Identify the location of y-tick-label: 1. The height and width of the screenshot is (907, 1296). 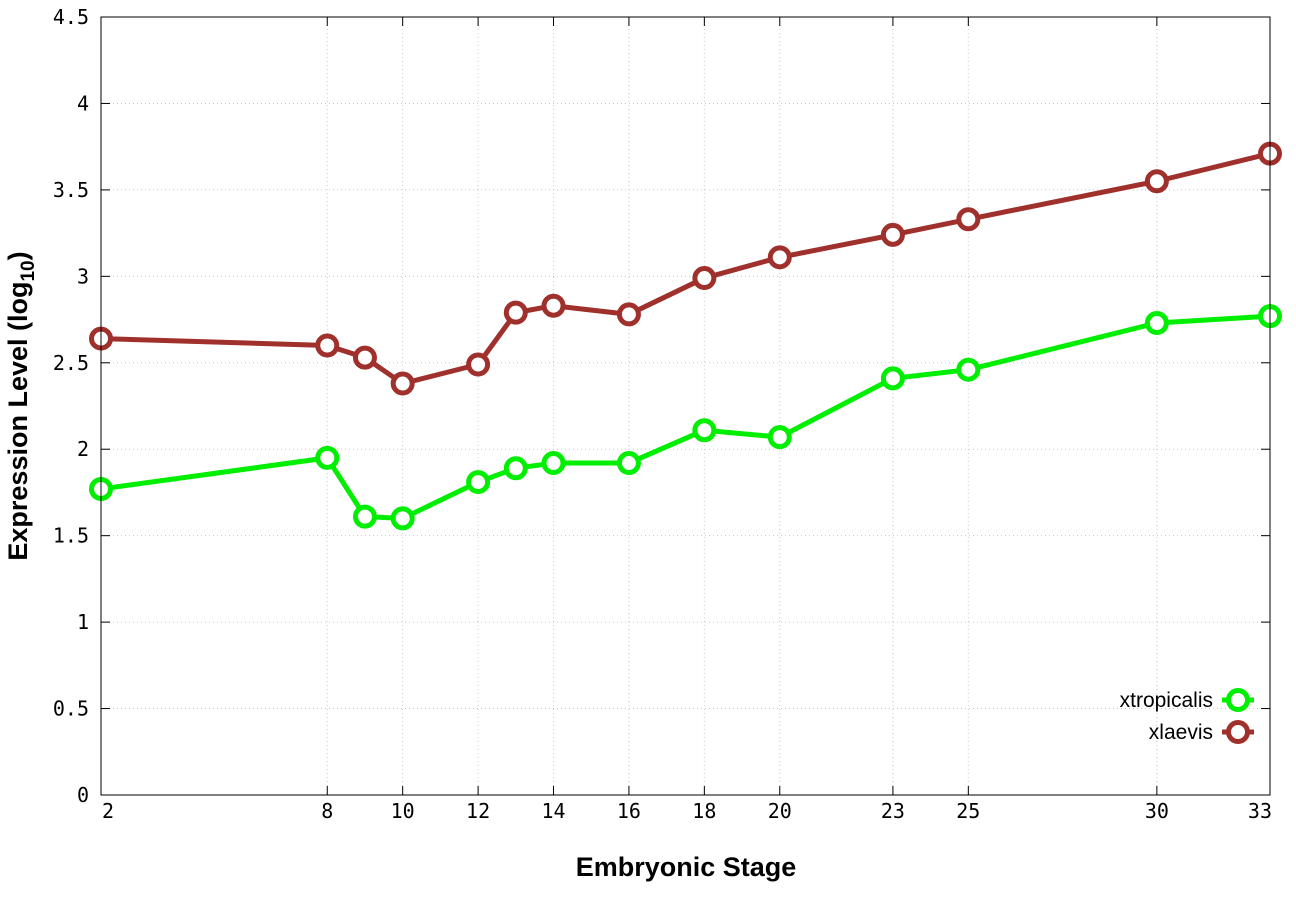
(83, 622).